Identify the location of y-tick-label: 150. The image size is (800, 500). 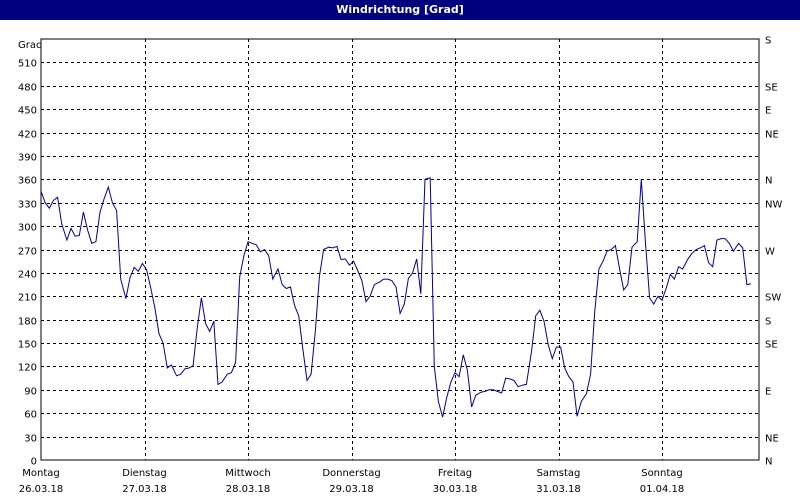
(27, 345).